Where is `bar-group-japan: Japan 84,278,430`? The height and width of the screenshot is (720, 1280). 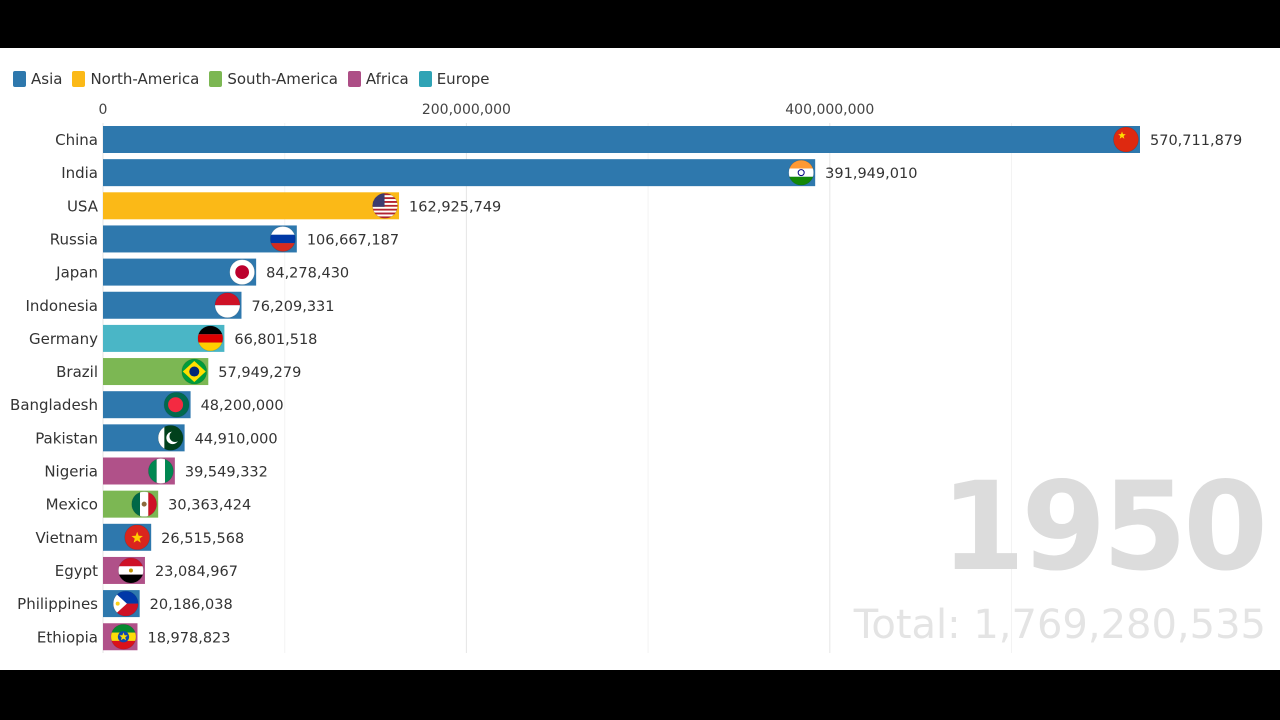
bar-group-japan: Japan 84,278,430 is located at coordinates (202, 272).